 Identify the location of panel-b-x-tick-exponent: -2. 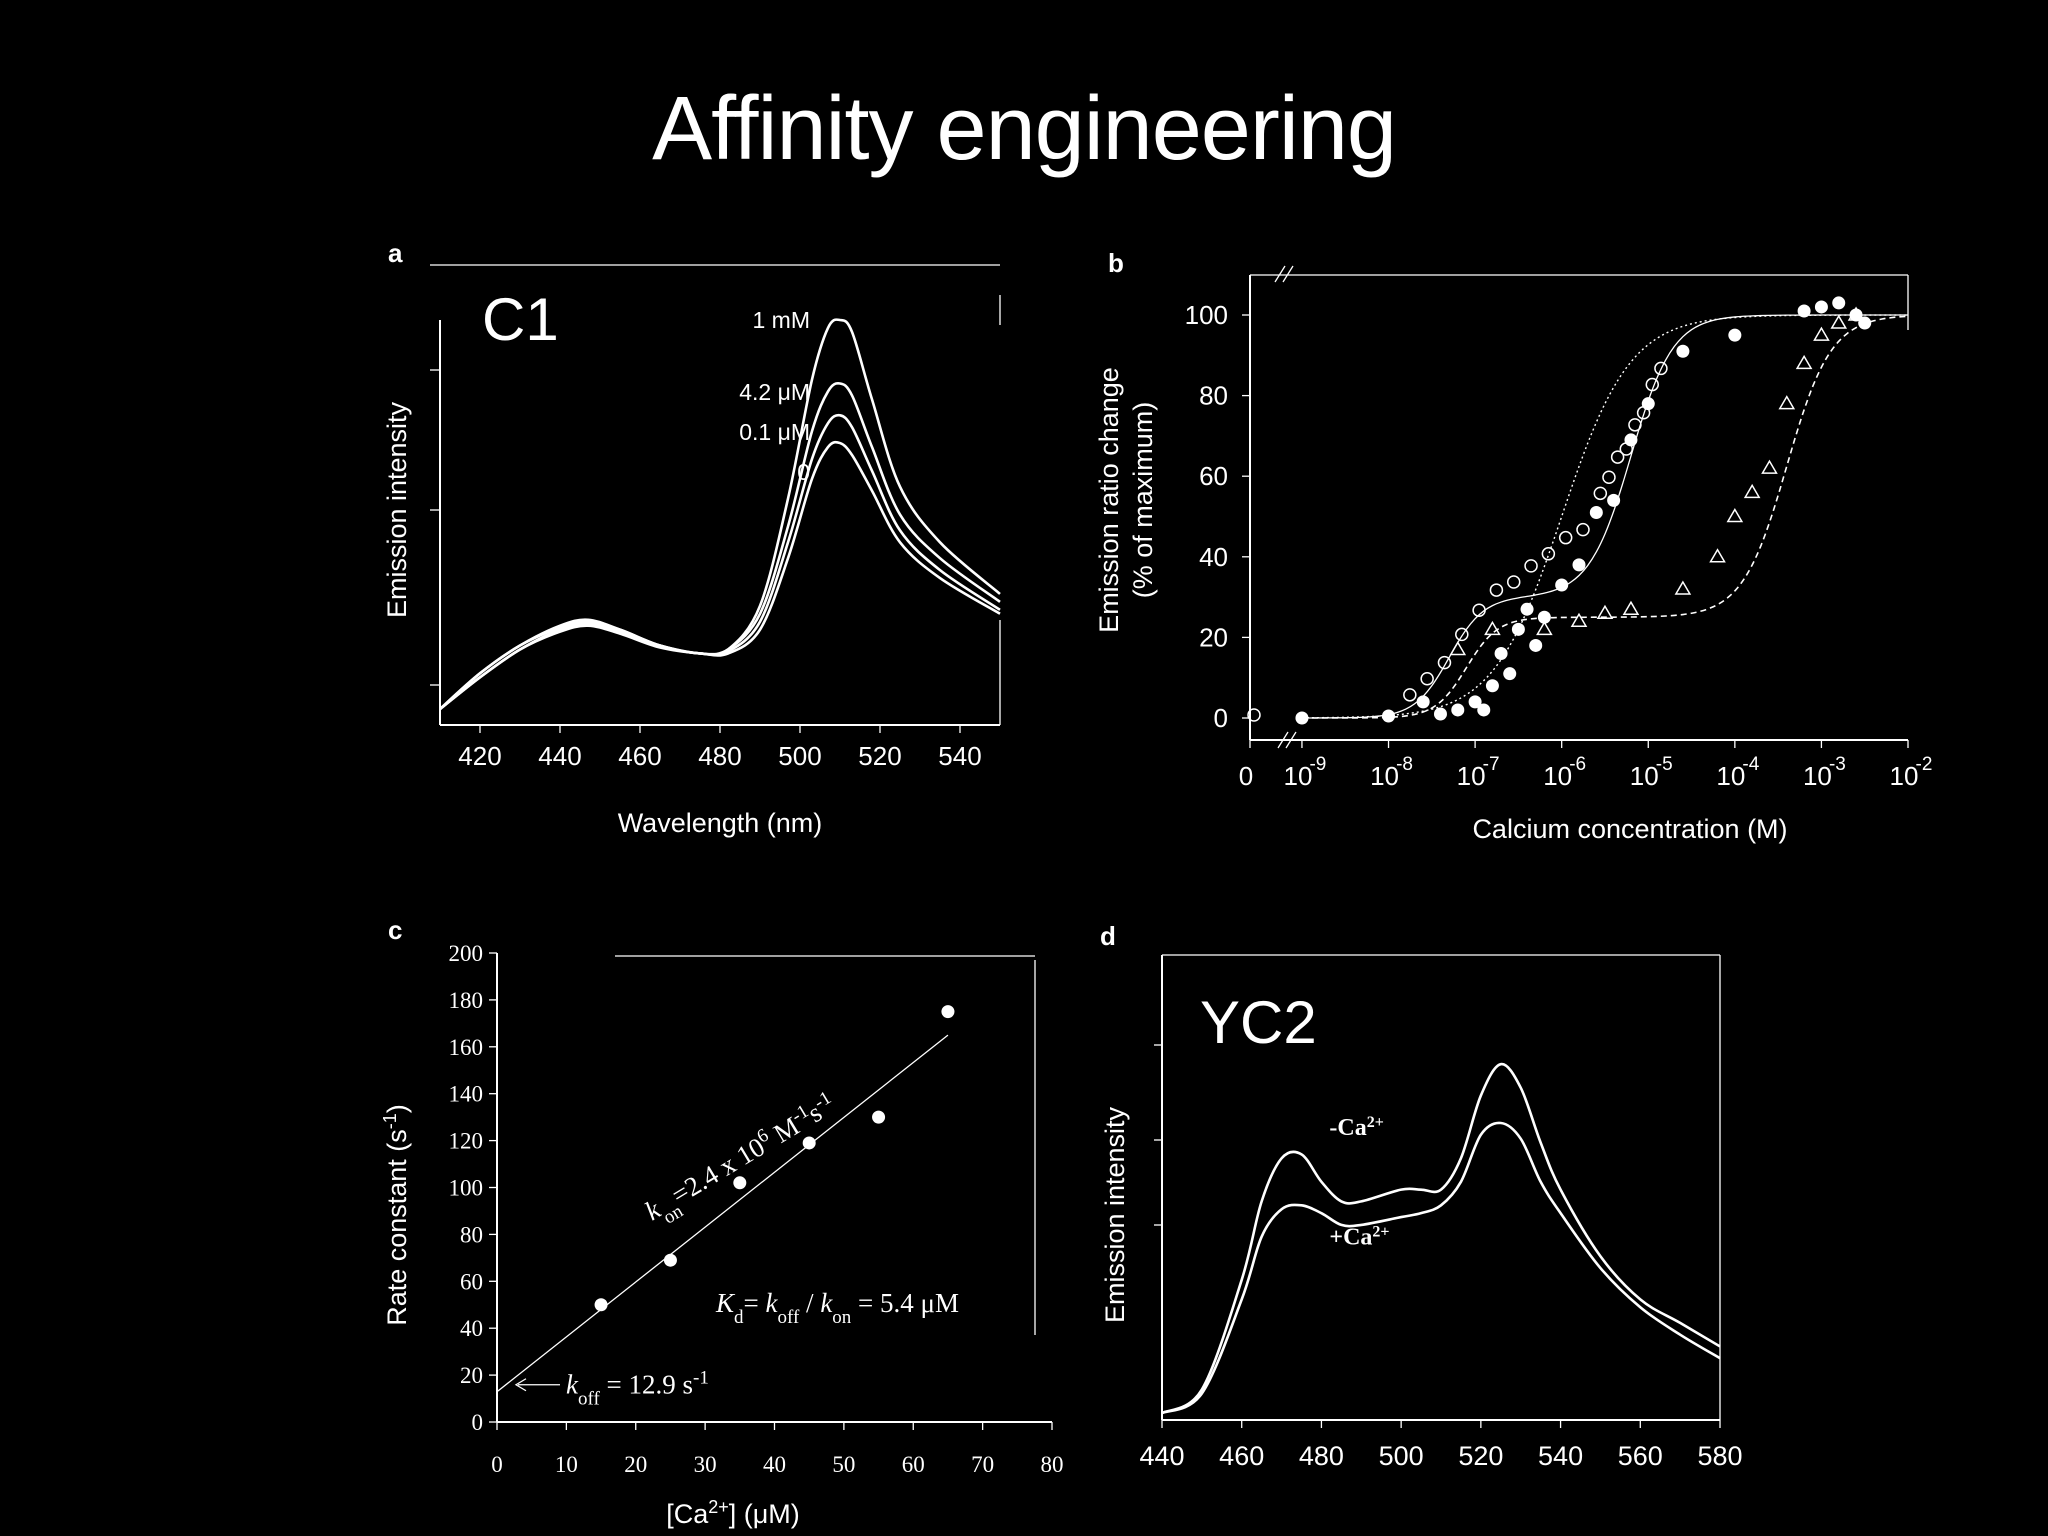
(1924, 764).